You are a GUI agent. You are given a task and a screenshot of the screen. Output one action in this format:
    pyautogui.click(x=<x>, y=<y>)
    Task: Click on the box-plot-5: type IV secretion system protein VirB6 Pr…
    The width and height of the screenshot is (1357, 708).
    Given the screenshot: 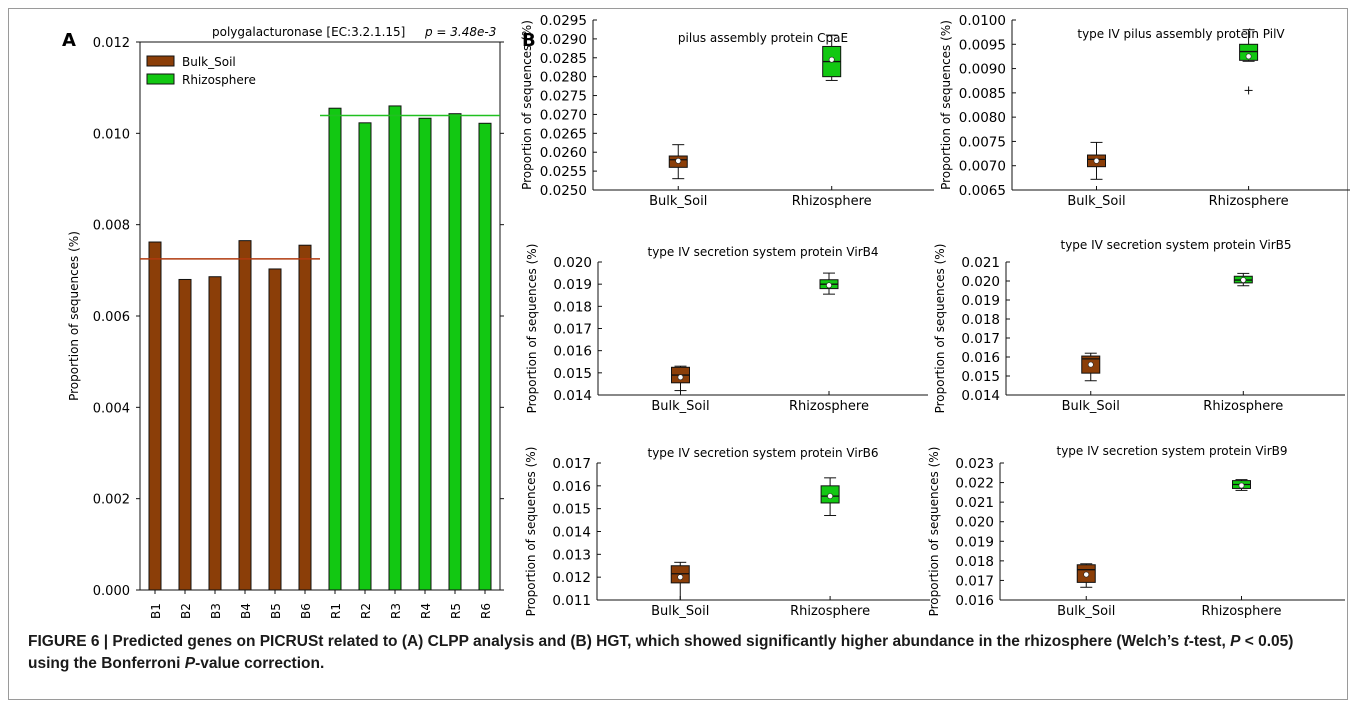 What is the action you would take?
    pyautogui.click(x=727, y=532)
    